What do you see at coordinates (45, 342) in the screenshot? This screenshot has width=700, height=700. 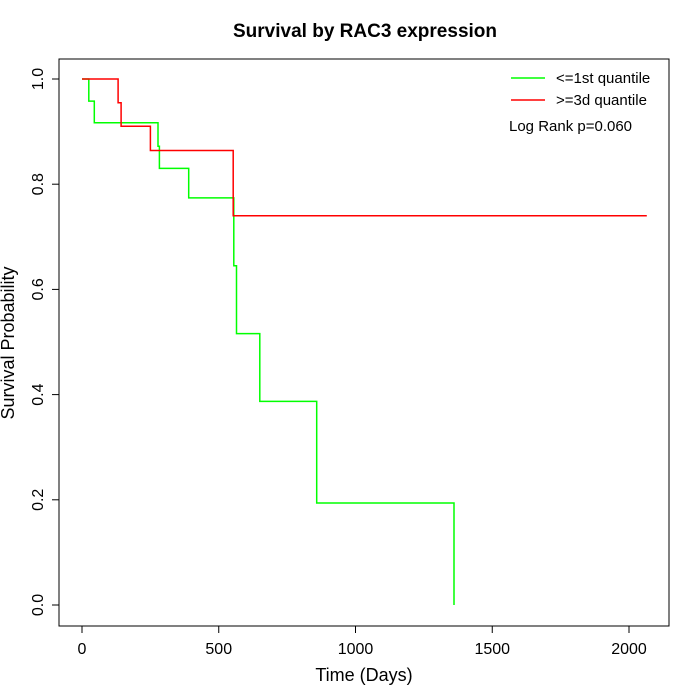 I see `y-axis: 0.0 0.2 0.4 0.6 0.8 1.0` at bounding box center [45, 342].